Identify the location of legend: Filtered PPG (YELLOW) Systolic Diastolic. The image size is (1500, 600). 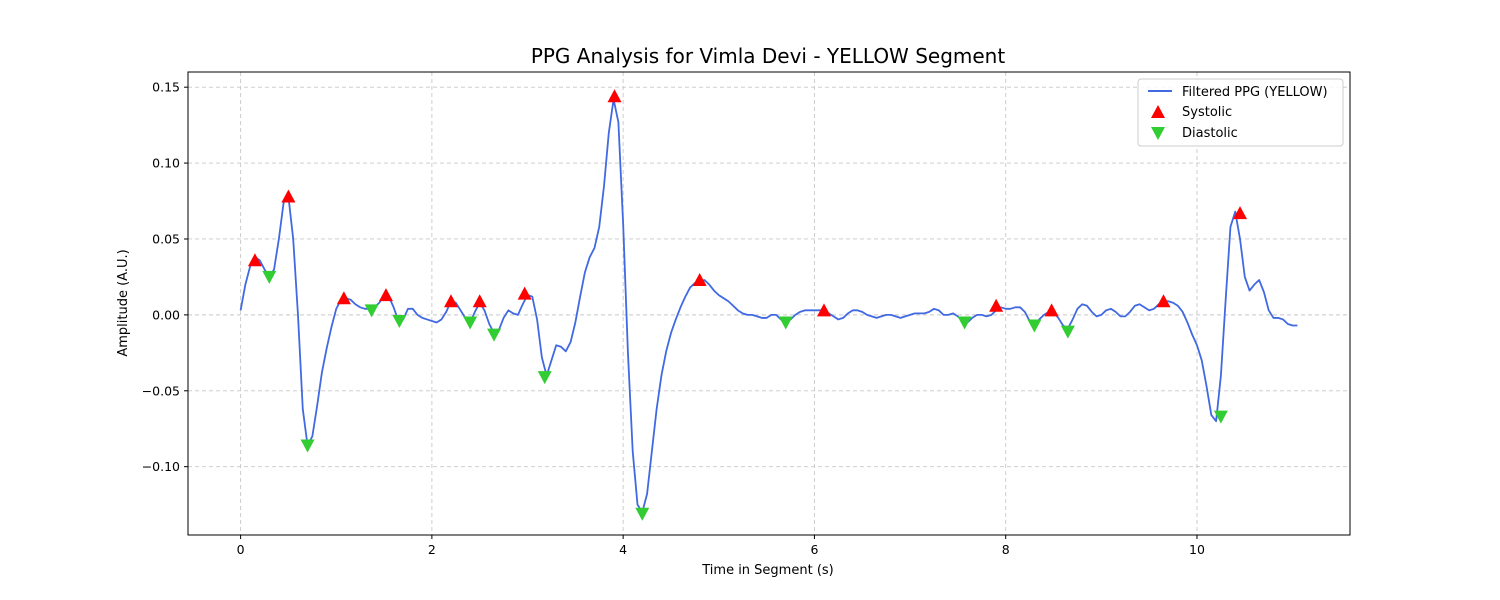
(1240, 112).